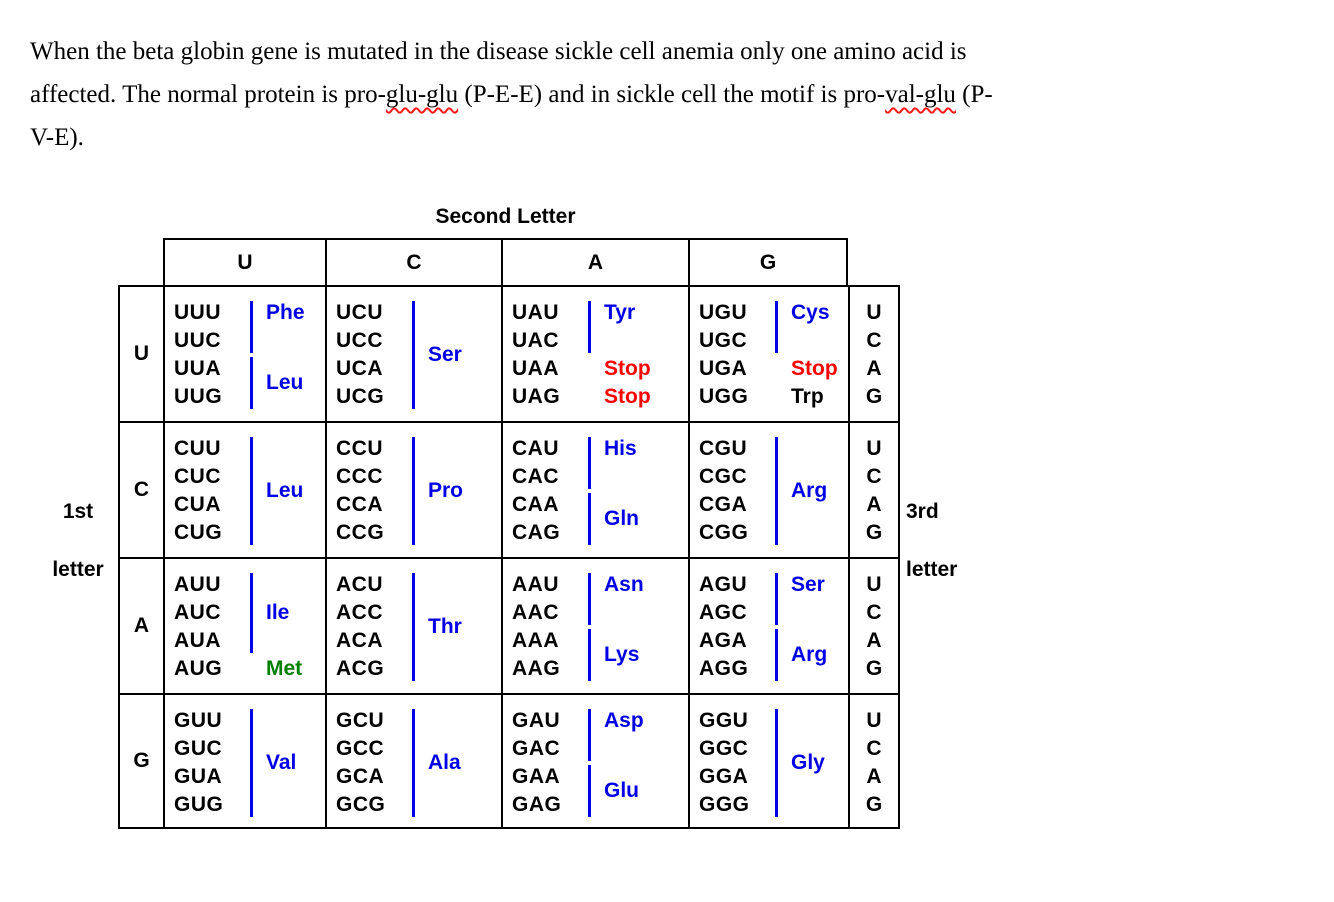 This screenshot has width=1334, height=902. I want to click on codon-AAU: AAU, so click(535, 584).